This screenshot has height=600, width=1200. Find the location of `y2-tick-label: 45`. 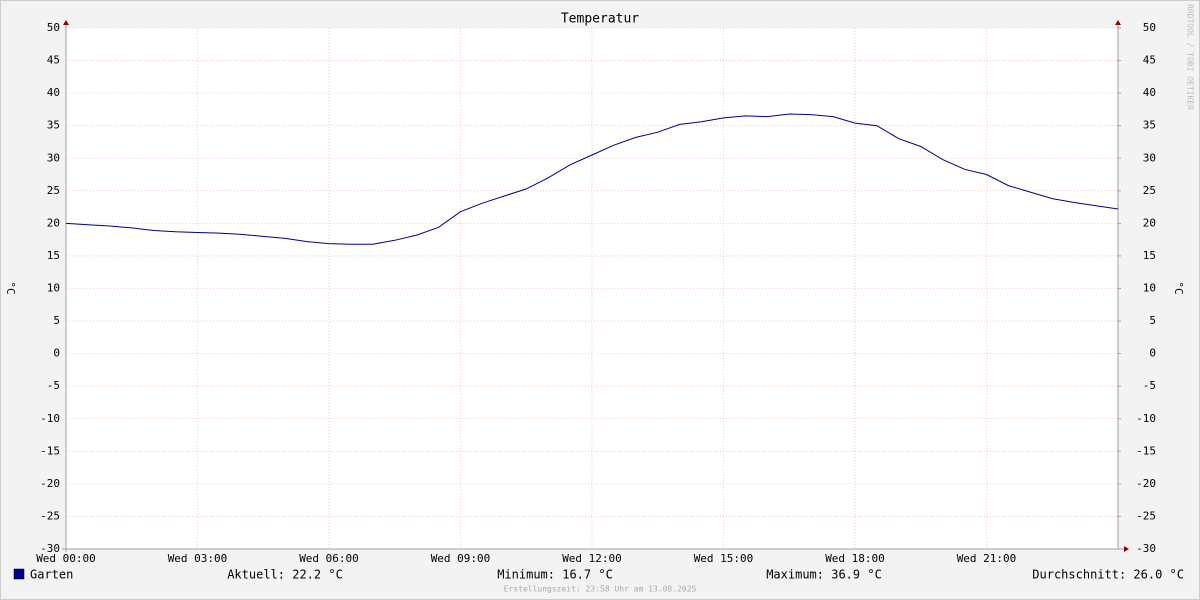

y2-tick-label: 45 is located at coordinates (1149, 60).